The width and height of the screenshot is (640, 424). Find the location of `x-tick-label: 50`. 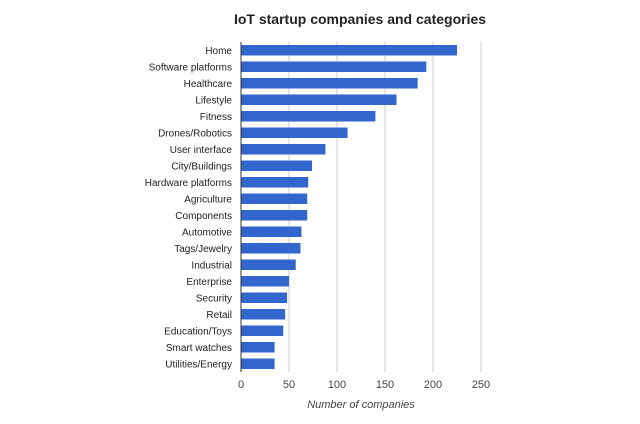

x-tick-label: 50 is located at coordinates (289, 385).